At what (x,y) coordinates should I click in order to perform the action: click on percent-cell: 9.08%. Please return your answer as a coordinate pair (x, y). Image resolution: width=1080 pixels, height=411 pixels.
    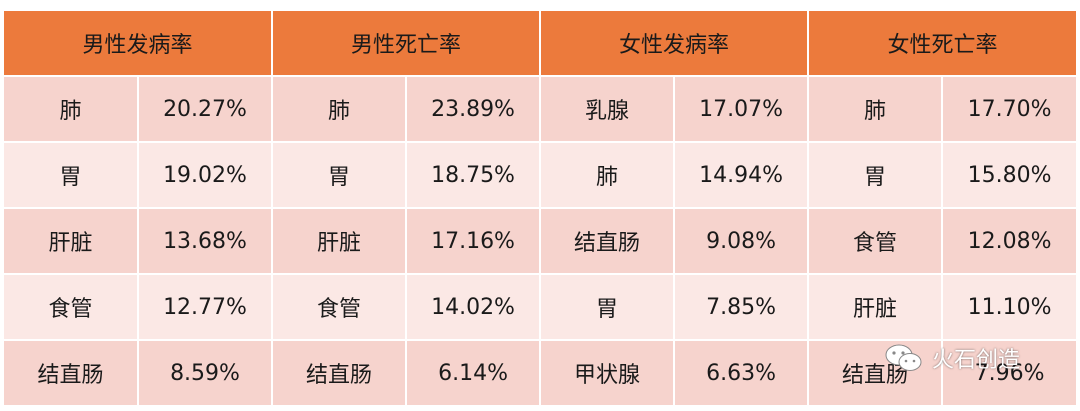
    Looking at the image, I should click on (742, 241).